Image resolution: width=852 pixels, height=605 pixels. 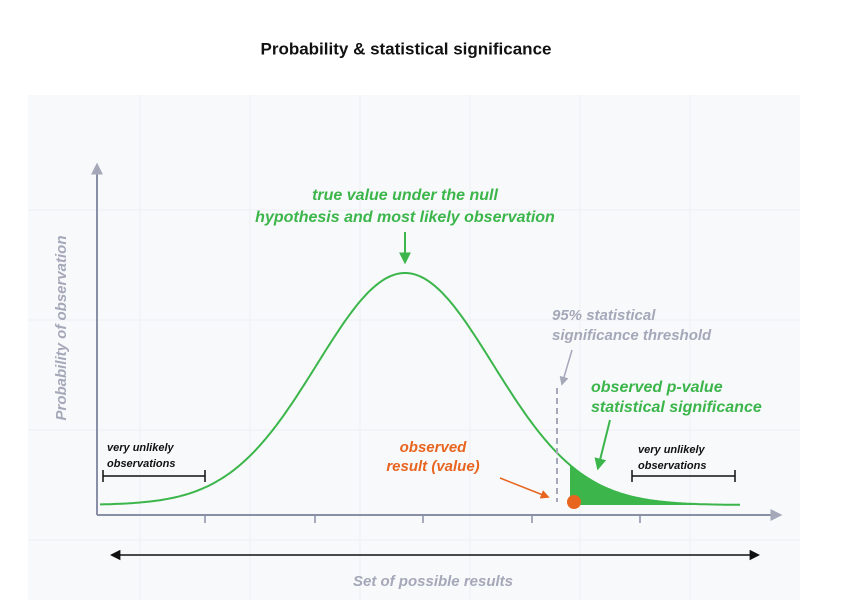 I want to click on annotation: significance threshold, so click(x=632, y=335).